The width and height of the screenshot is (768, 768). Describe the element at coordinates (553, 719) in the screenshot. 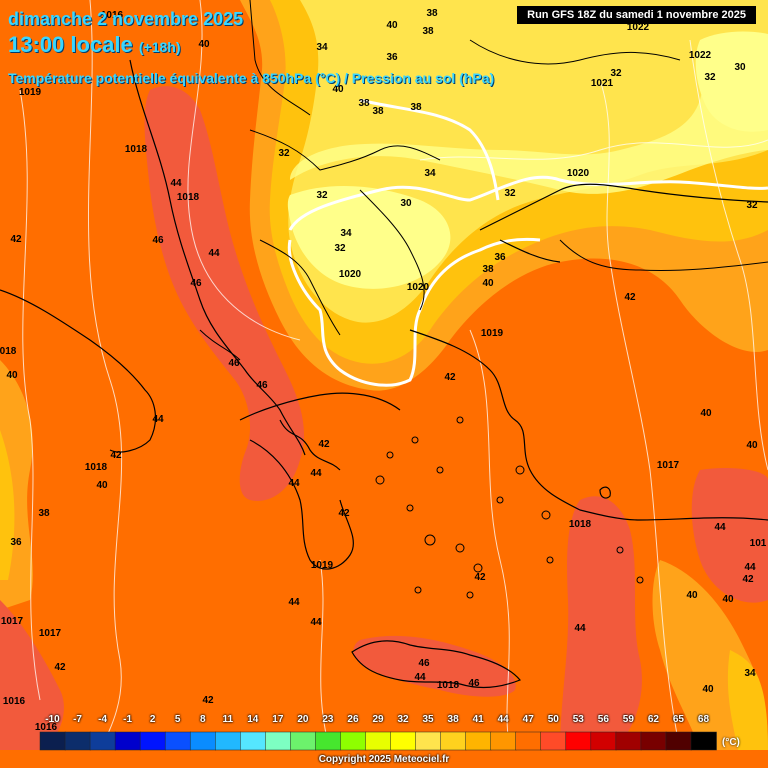

I see `legend-tick-label: 50` at that location.